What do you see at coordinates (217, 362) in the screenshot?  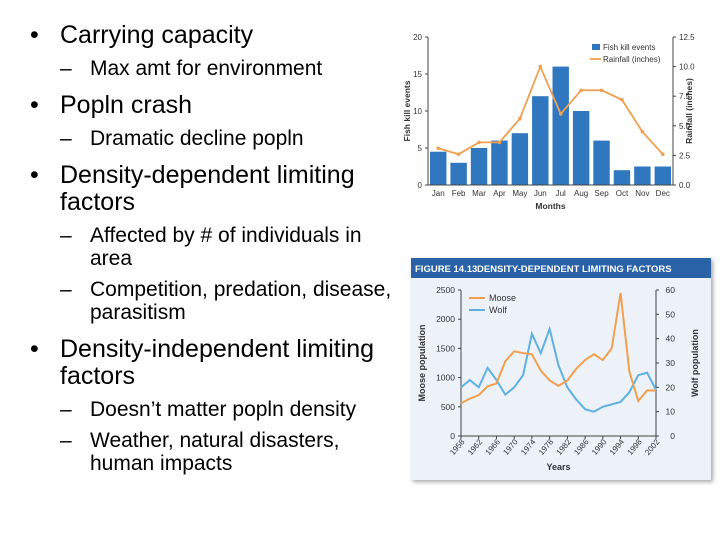 I see `bullet-text: Density-independent limiting factors` at bounding box center [217, 362].